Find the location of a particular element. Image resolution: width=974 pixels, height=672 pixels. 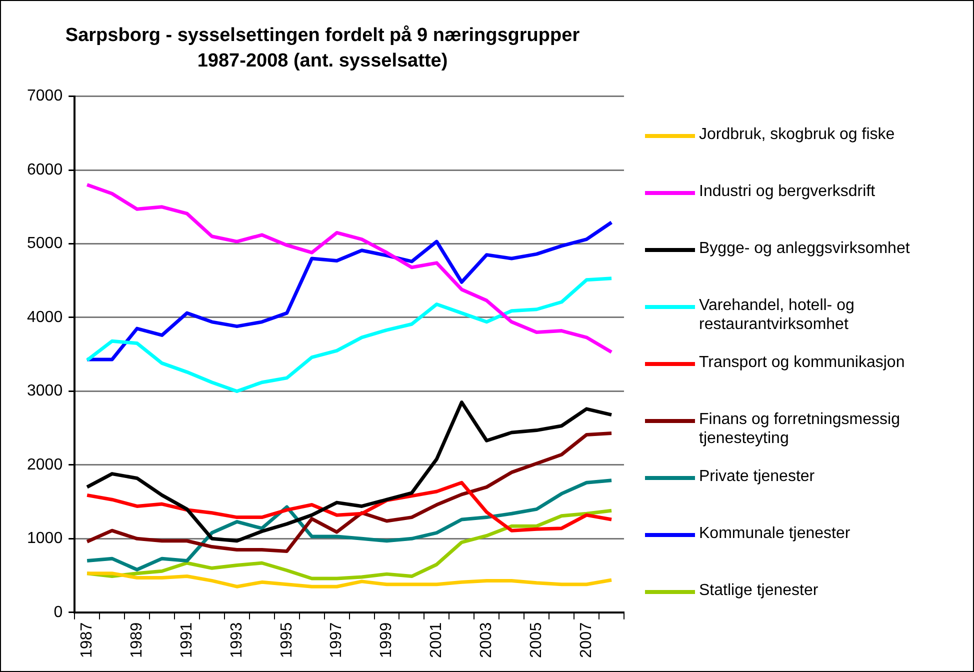

x-tick-label: 1991 is located at coordinates (187, 640).